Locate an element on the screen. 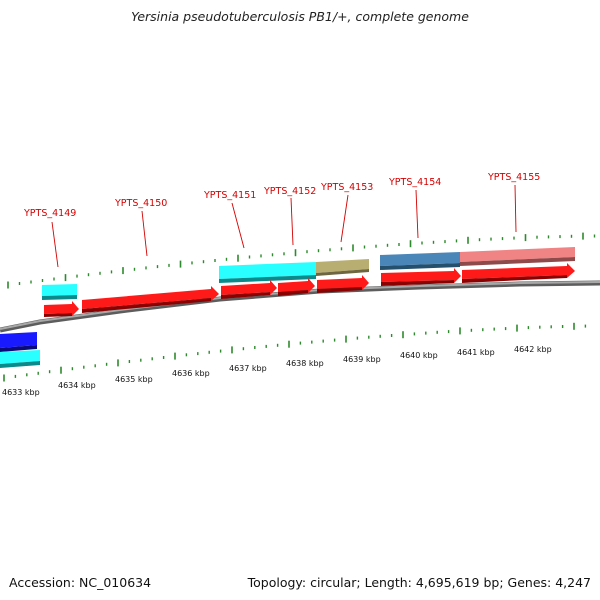 The width and height of the screenshot is (600, 600). kbp-label: 4633 kbp is located at coordinates (21, 392).